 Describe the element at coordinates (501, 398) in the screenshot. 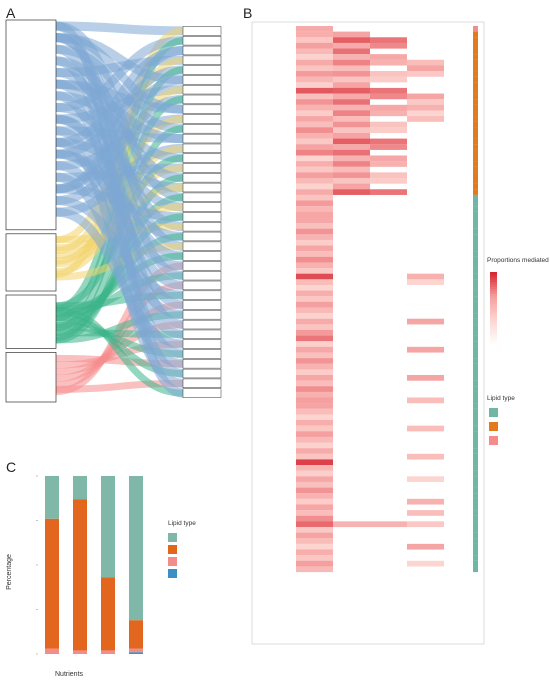

I see `lipid-legend-title: Lipid type` at that location.